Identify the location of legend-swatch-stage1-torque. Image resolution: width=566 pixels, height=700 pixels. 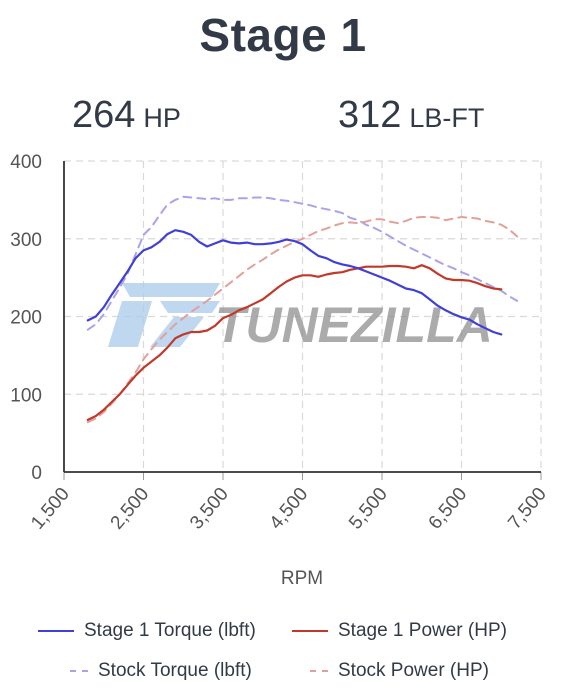
(56, 631).